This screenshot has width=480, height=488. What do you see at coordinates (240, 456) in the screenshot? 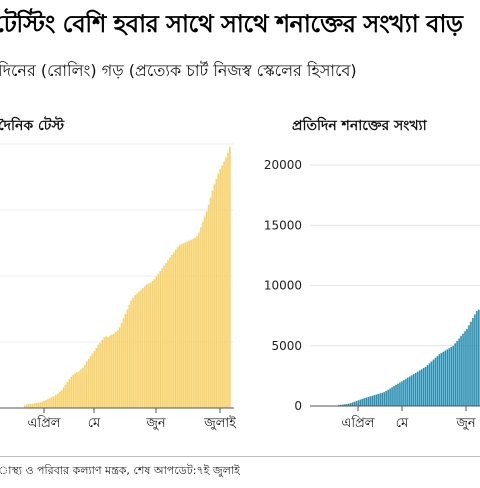
I see `footer-rule` at bounding box center [240, 456].